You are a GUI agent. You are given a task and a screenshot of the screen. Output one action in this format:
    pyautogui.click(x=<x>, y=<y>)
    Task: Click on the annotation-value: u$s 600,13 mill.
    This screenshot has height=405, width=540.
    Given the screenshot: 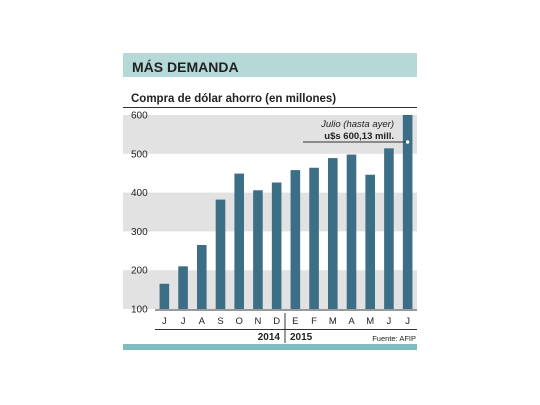 What is the action you would take?
    pyautogui.click(x=359, y=136)
    